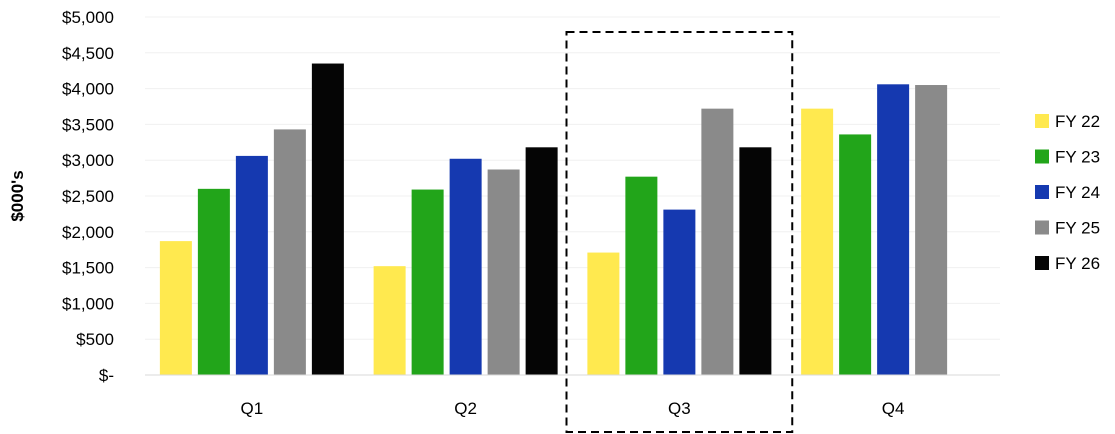 The height and width of the screenshot is (434, 1115). What do you see at coordinates (503, 272) in the screenshot?
I see `bar-q2-fy25` at bounding box center [503, 272].